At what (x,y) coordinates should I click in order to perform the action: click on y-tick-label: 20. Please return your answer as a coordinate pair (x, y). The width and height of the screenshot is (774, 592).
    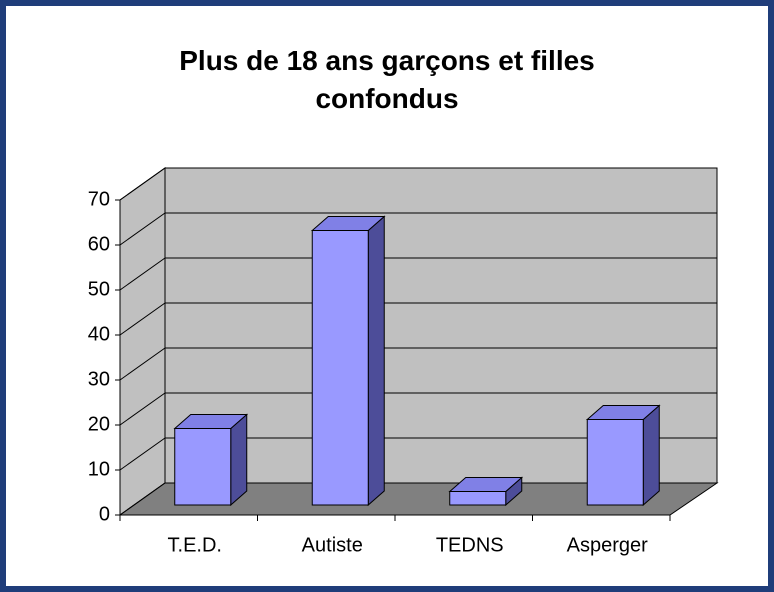
    Looking at the image, I should click on (99, 424).